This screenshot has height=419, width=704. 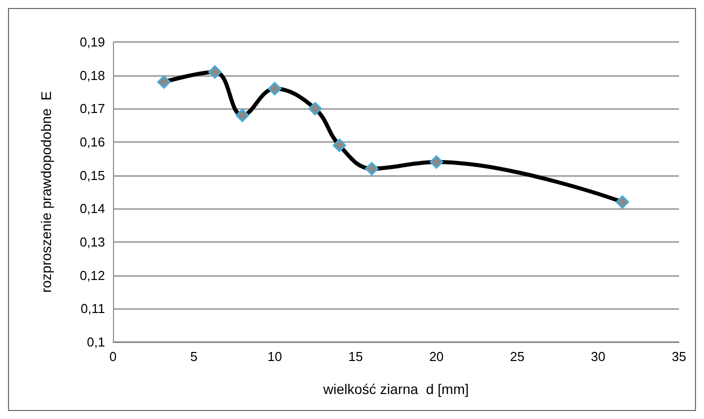 What do you see at coordinates (598, 356) in the screenshot?
I see `x-tick-label: 30` at bounding box center [598, 356].